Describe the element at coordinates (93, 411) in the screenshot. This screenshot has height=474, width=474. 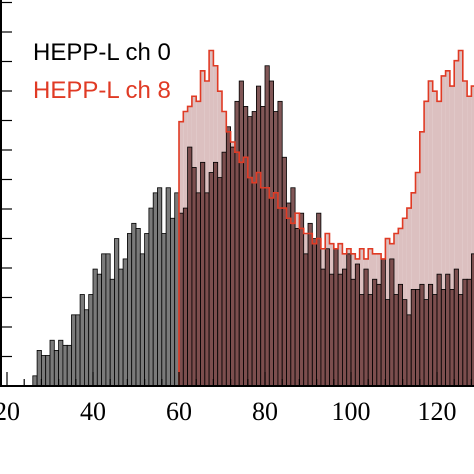
I see `x-tick-label-40: 40` at that location.